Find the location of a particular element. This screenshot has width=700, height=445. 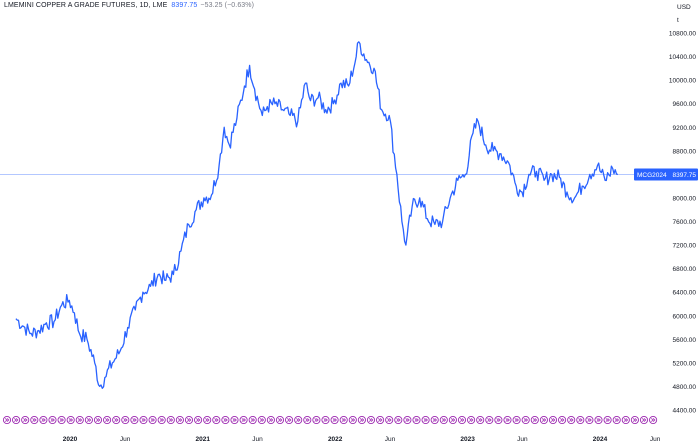

y-tick-label: 6000.00 is located at coordinates (685, 316).